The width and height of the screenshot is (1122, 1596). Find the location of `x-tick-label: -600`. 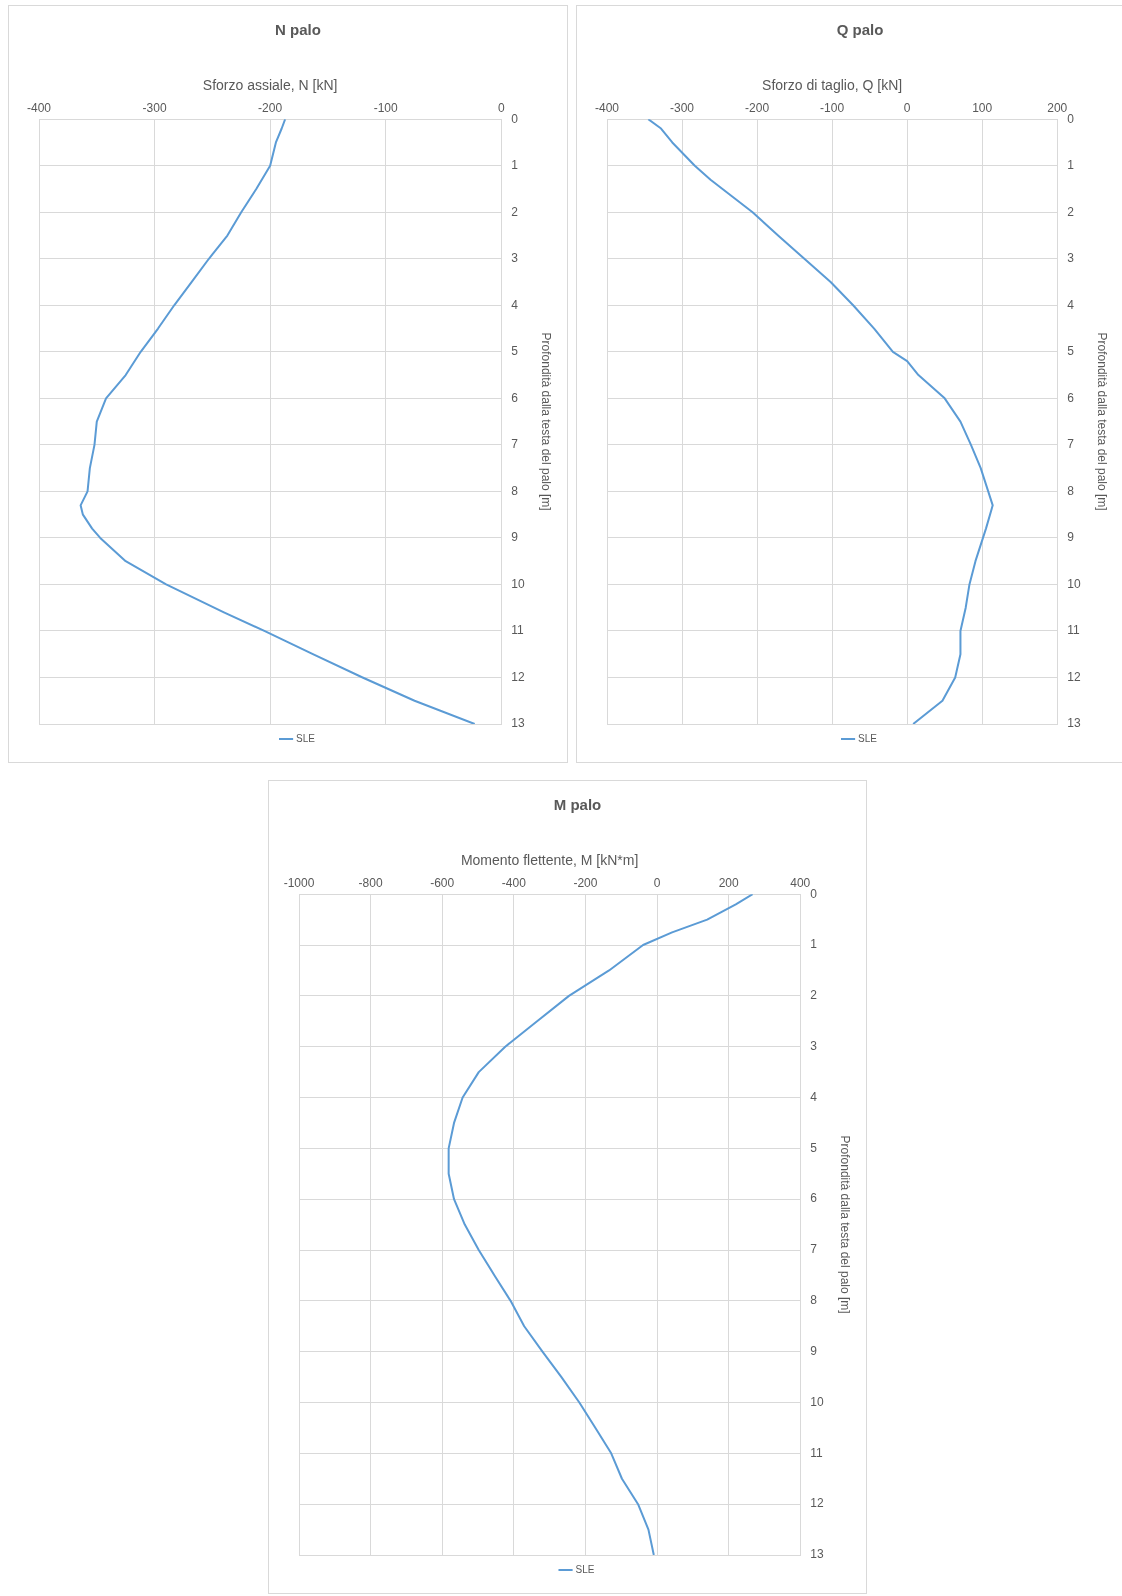

x-tick-label: -600 is located at coordinates (442, 883).